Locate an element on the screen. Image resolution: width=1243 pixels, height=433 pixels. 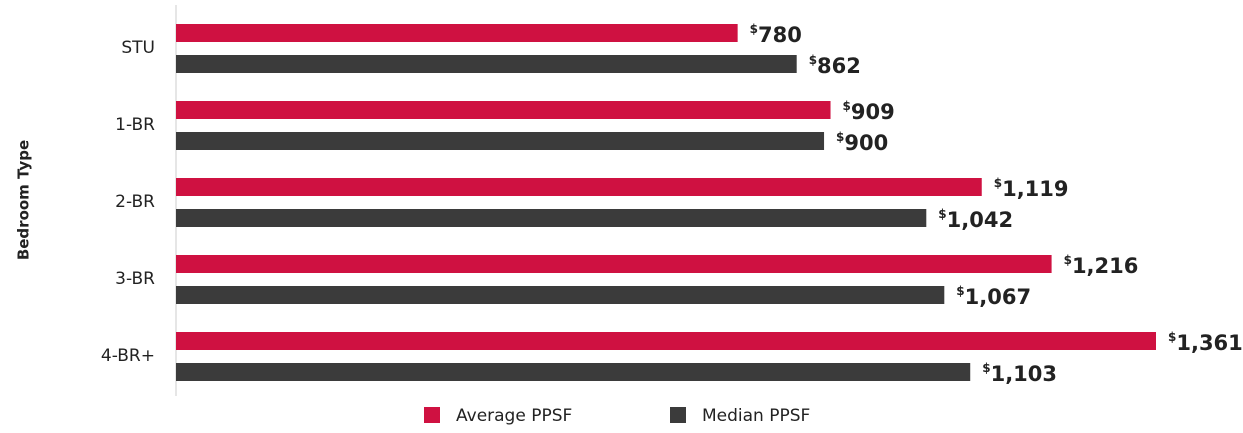
value-label: $1,119 is located at coordinates (1031, 189).